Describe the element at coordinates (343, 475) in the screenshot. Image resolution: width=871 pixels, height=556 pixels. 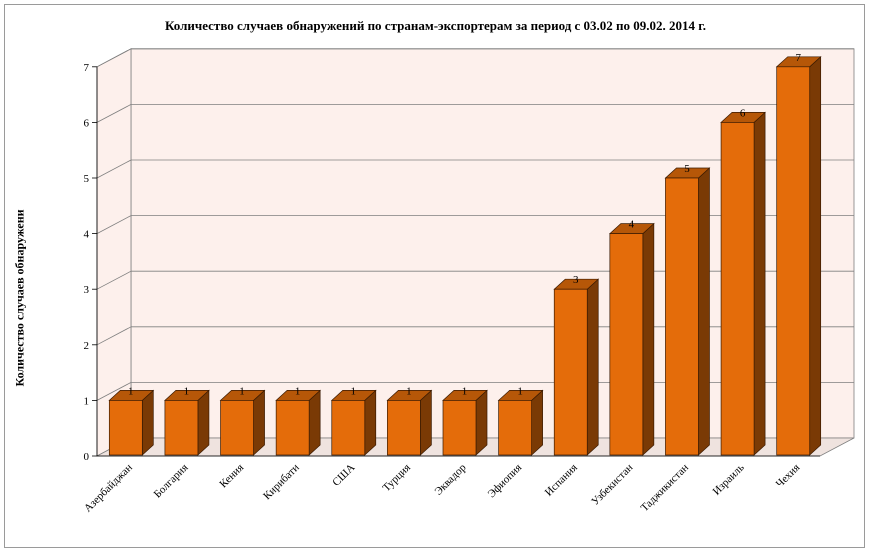
I see `x-tick-label: США` at that location.